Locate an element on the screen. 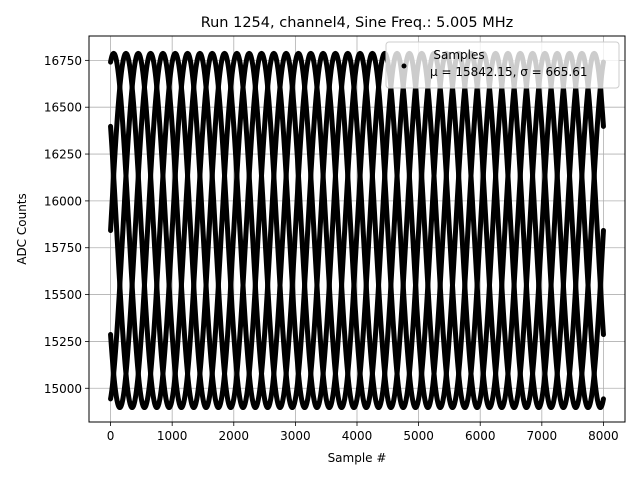 This screenshot has width=640, height=480. x-axis-ticks: 0 1000 2000 3000 4000 5000 6000 7000 8000 is located at coordinates (363, 432).